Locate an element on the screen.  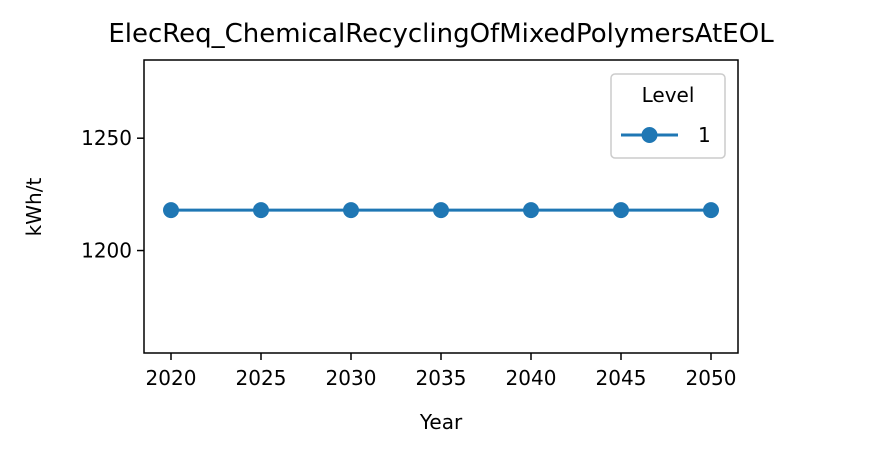
x-tick-label: 2040 is located at coordinates (531, 378).